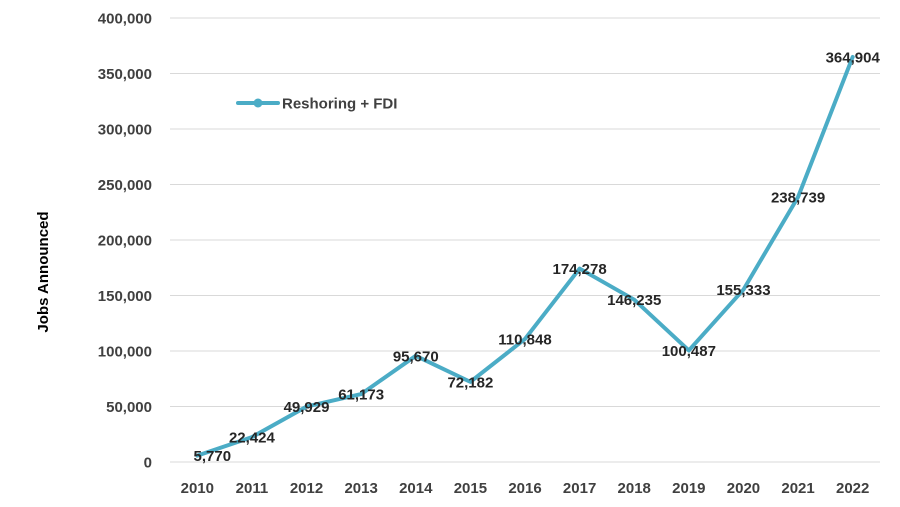 The width and height of the screenshot is (900, 507). What do you see at coordinates (125, 185) in the screenshot?
I see `y-tick-label: 250,000` at bounding box center [125, 185].